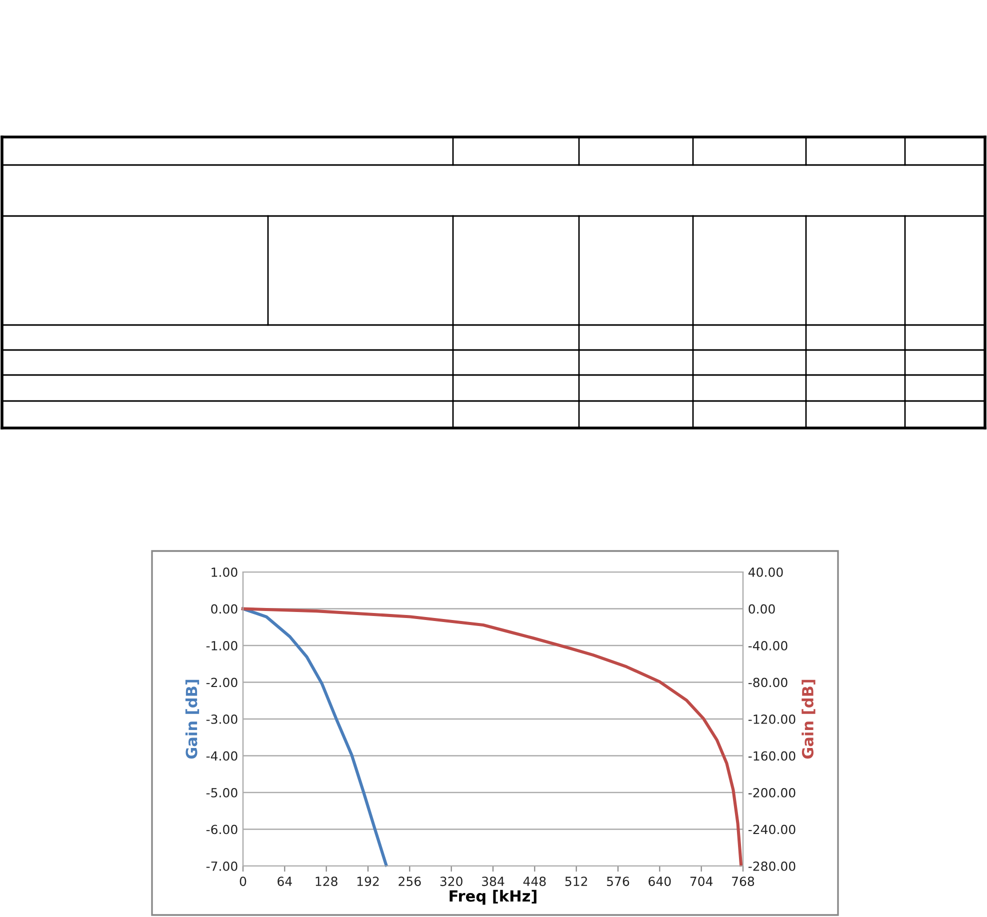  I want to click on y-tick-label: -3.00, so click(222, 719).